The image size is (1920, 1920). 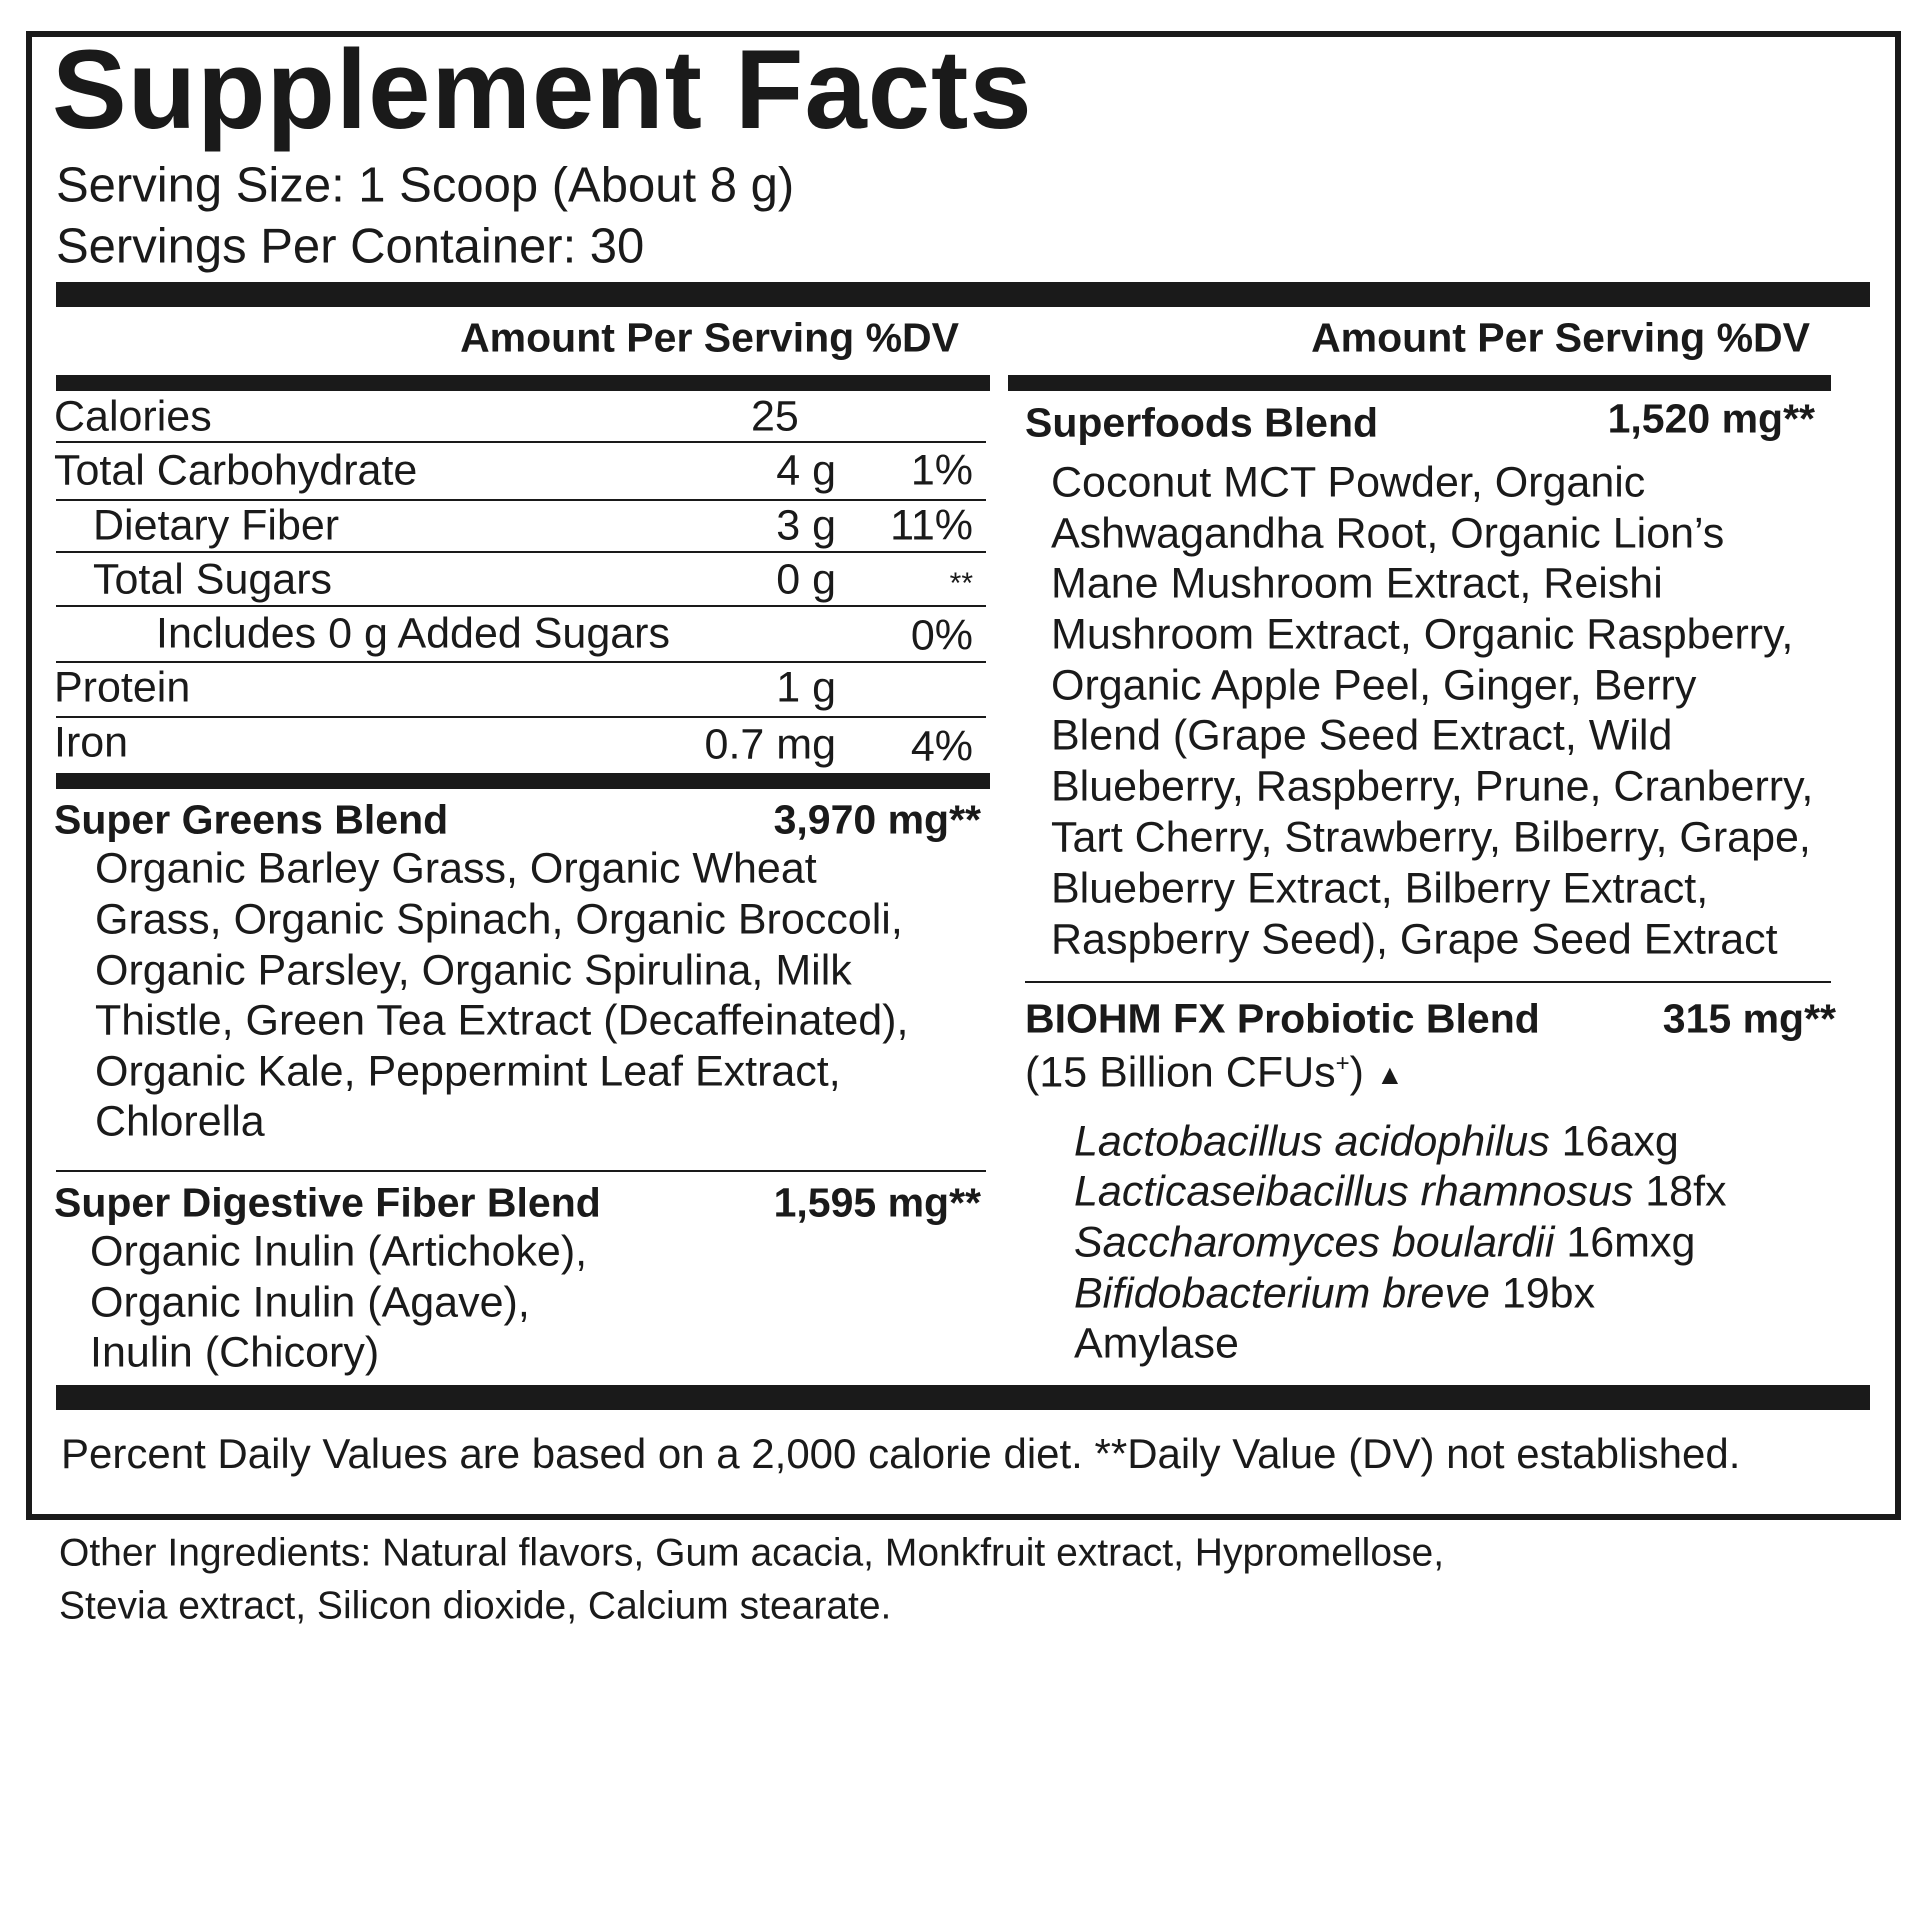 I want to click on blend-amount-super-digestive: 1,595 mg**, so click(x=877, y=1202).